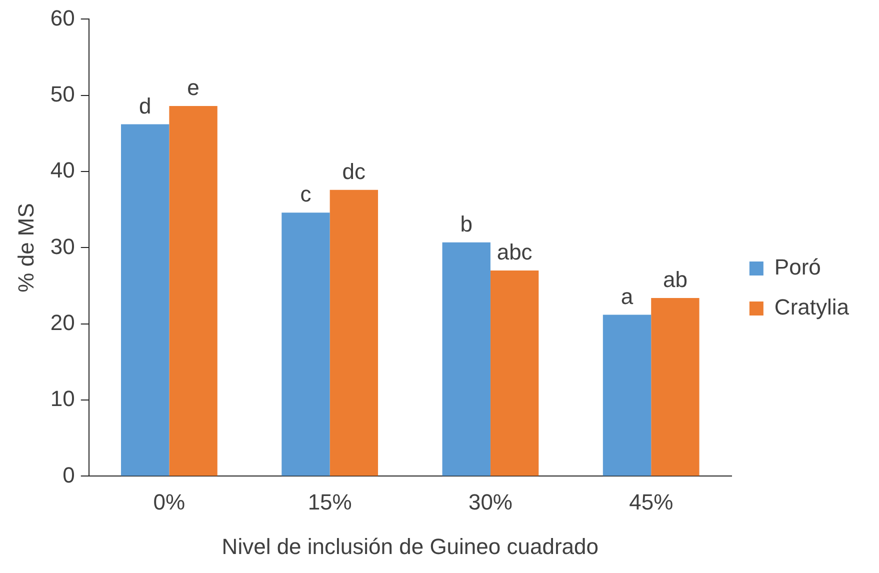  Describe the element at coordinates (812, 307) in the screenshot. I see `legend-label: Cratylia` at that location.